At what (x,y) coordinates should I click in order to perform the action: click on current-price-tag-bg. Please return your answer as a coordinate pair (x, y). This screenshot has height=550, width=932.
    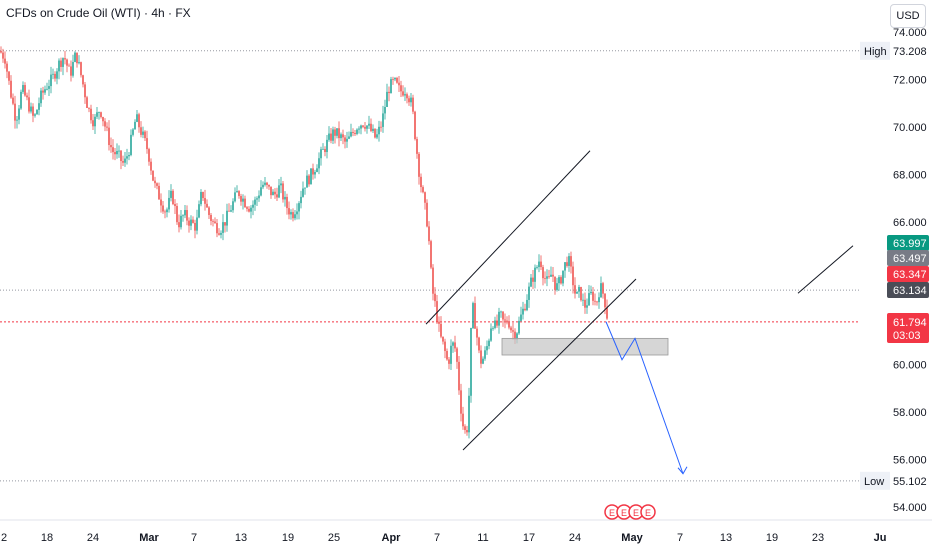
    Looking at the image, I should click on (908, 328).